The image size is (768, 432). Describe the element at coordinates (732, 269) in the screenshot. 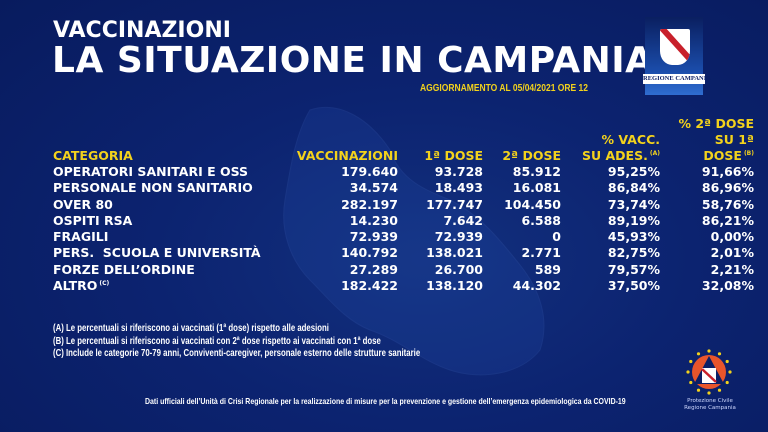

I see `cell-pct-dose2: 2,21%` at that location.